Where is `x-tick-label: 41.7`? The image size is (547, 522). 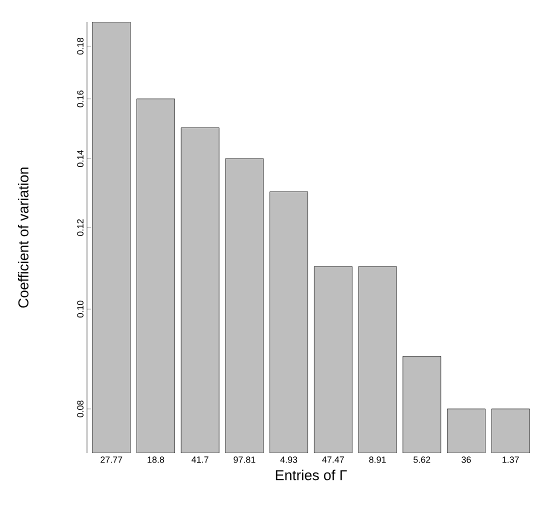 x-tick-label: 41.7 is located at coordinates (200, 459).